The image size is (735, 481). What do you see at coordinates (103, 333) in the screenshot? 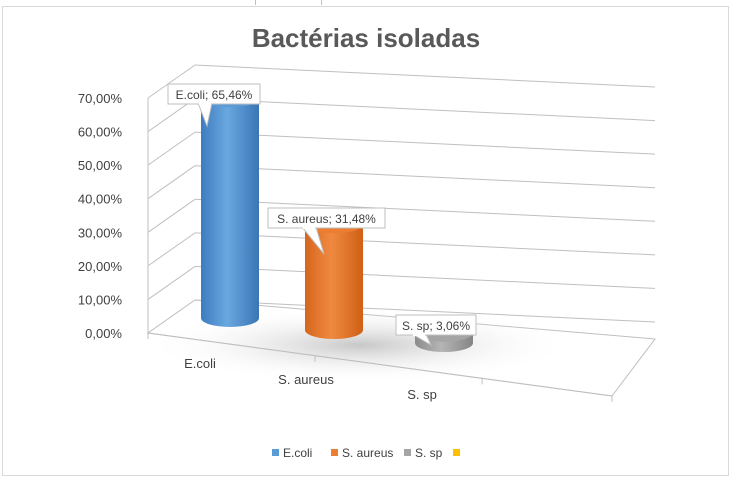
I see `y-tick-label: 0,00%` at bounding box center [103, 333].